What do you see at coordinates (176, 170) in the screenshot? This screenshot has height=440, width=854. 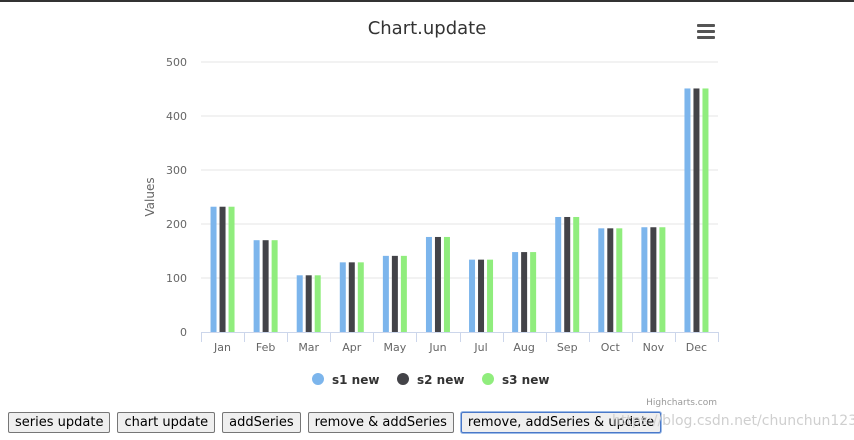 I see `y-tick-label: 300` at bounding box center [176, 170].